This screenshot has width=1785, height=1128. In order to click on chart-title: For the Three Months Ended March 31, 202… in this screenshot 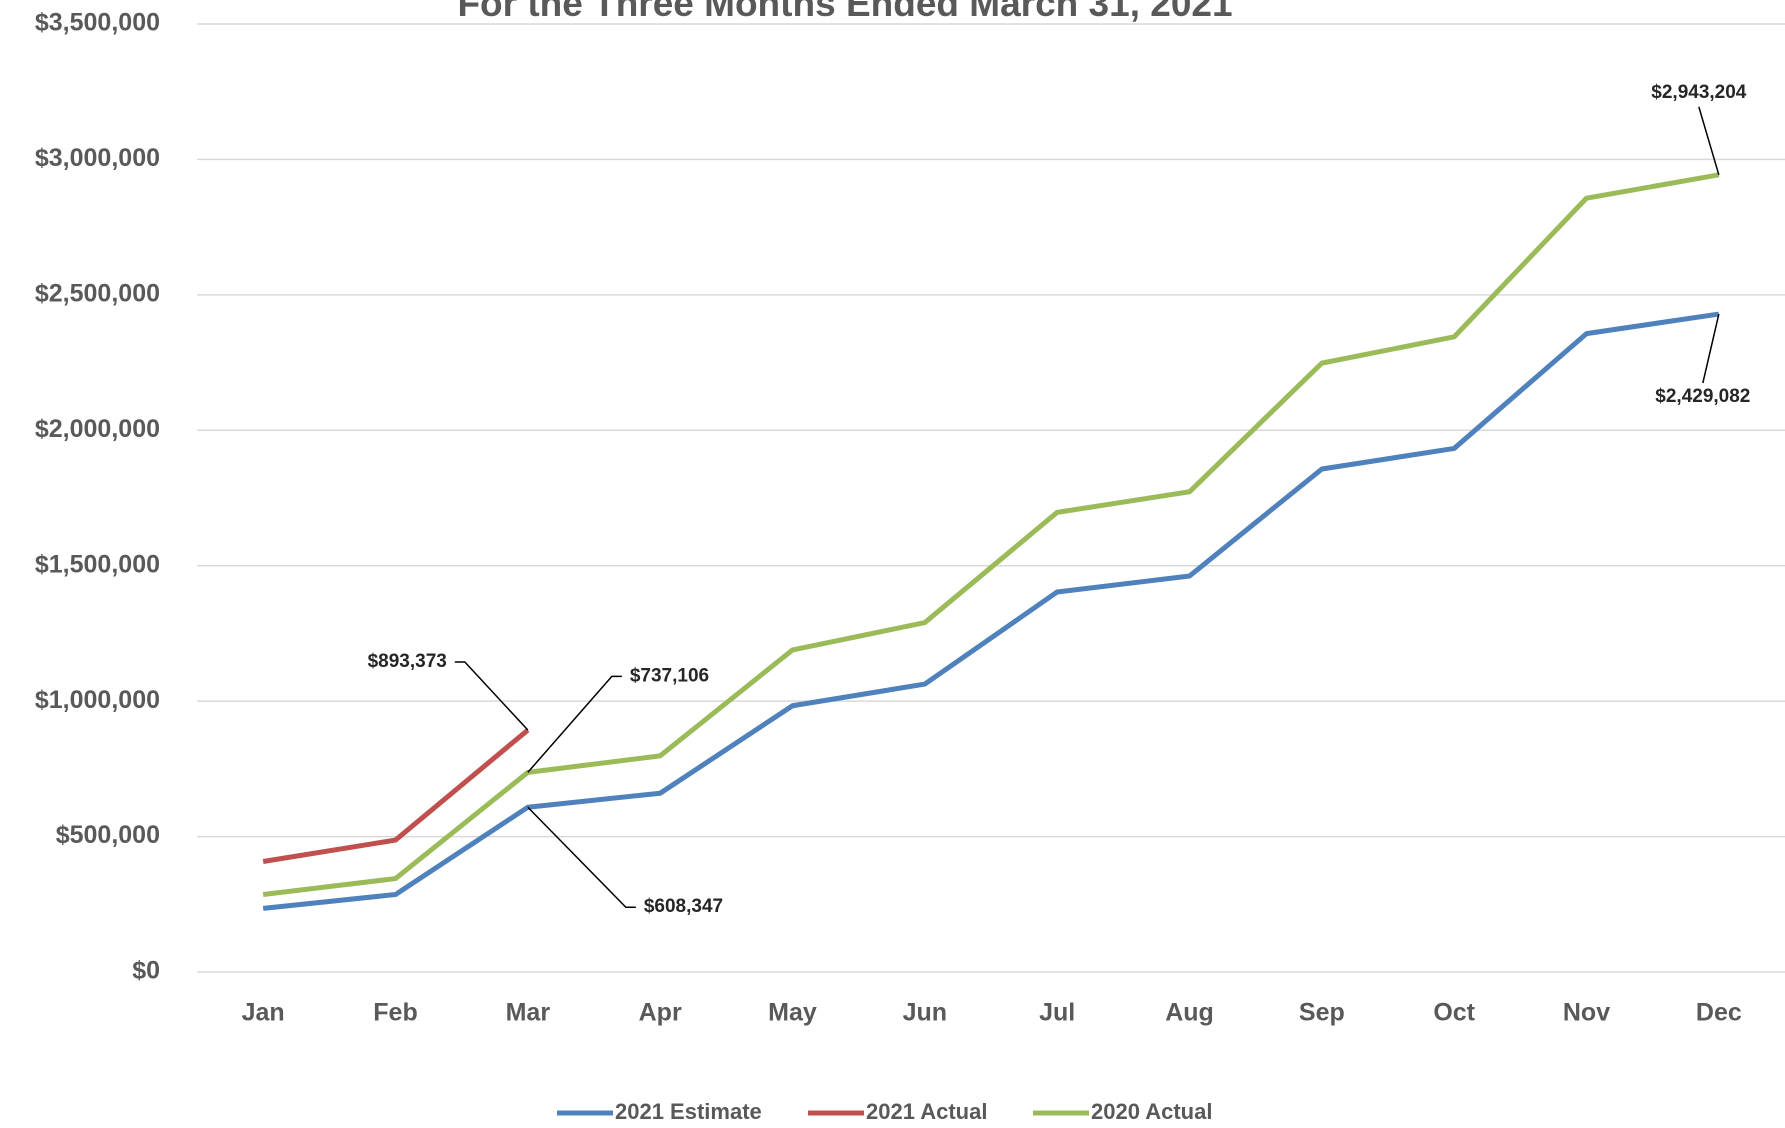, I will do `click(844, 12)`.